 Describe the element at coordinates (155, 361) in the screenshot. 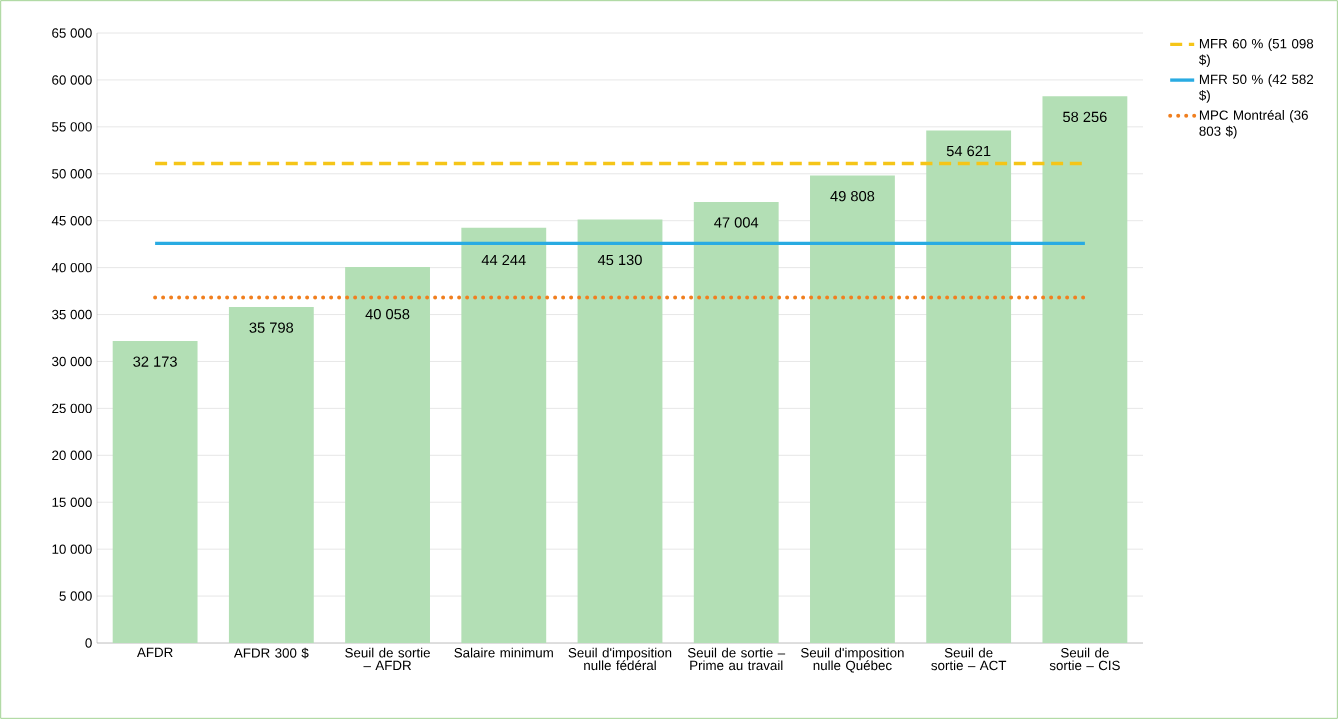

I see `data-label: 32 173` at that location.